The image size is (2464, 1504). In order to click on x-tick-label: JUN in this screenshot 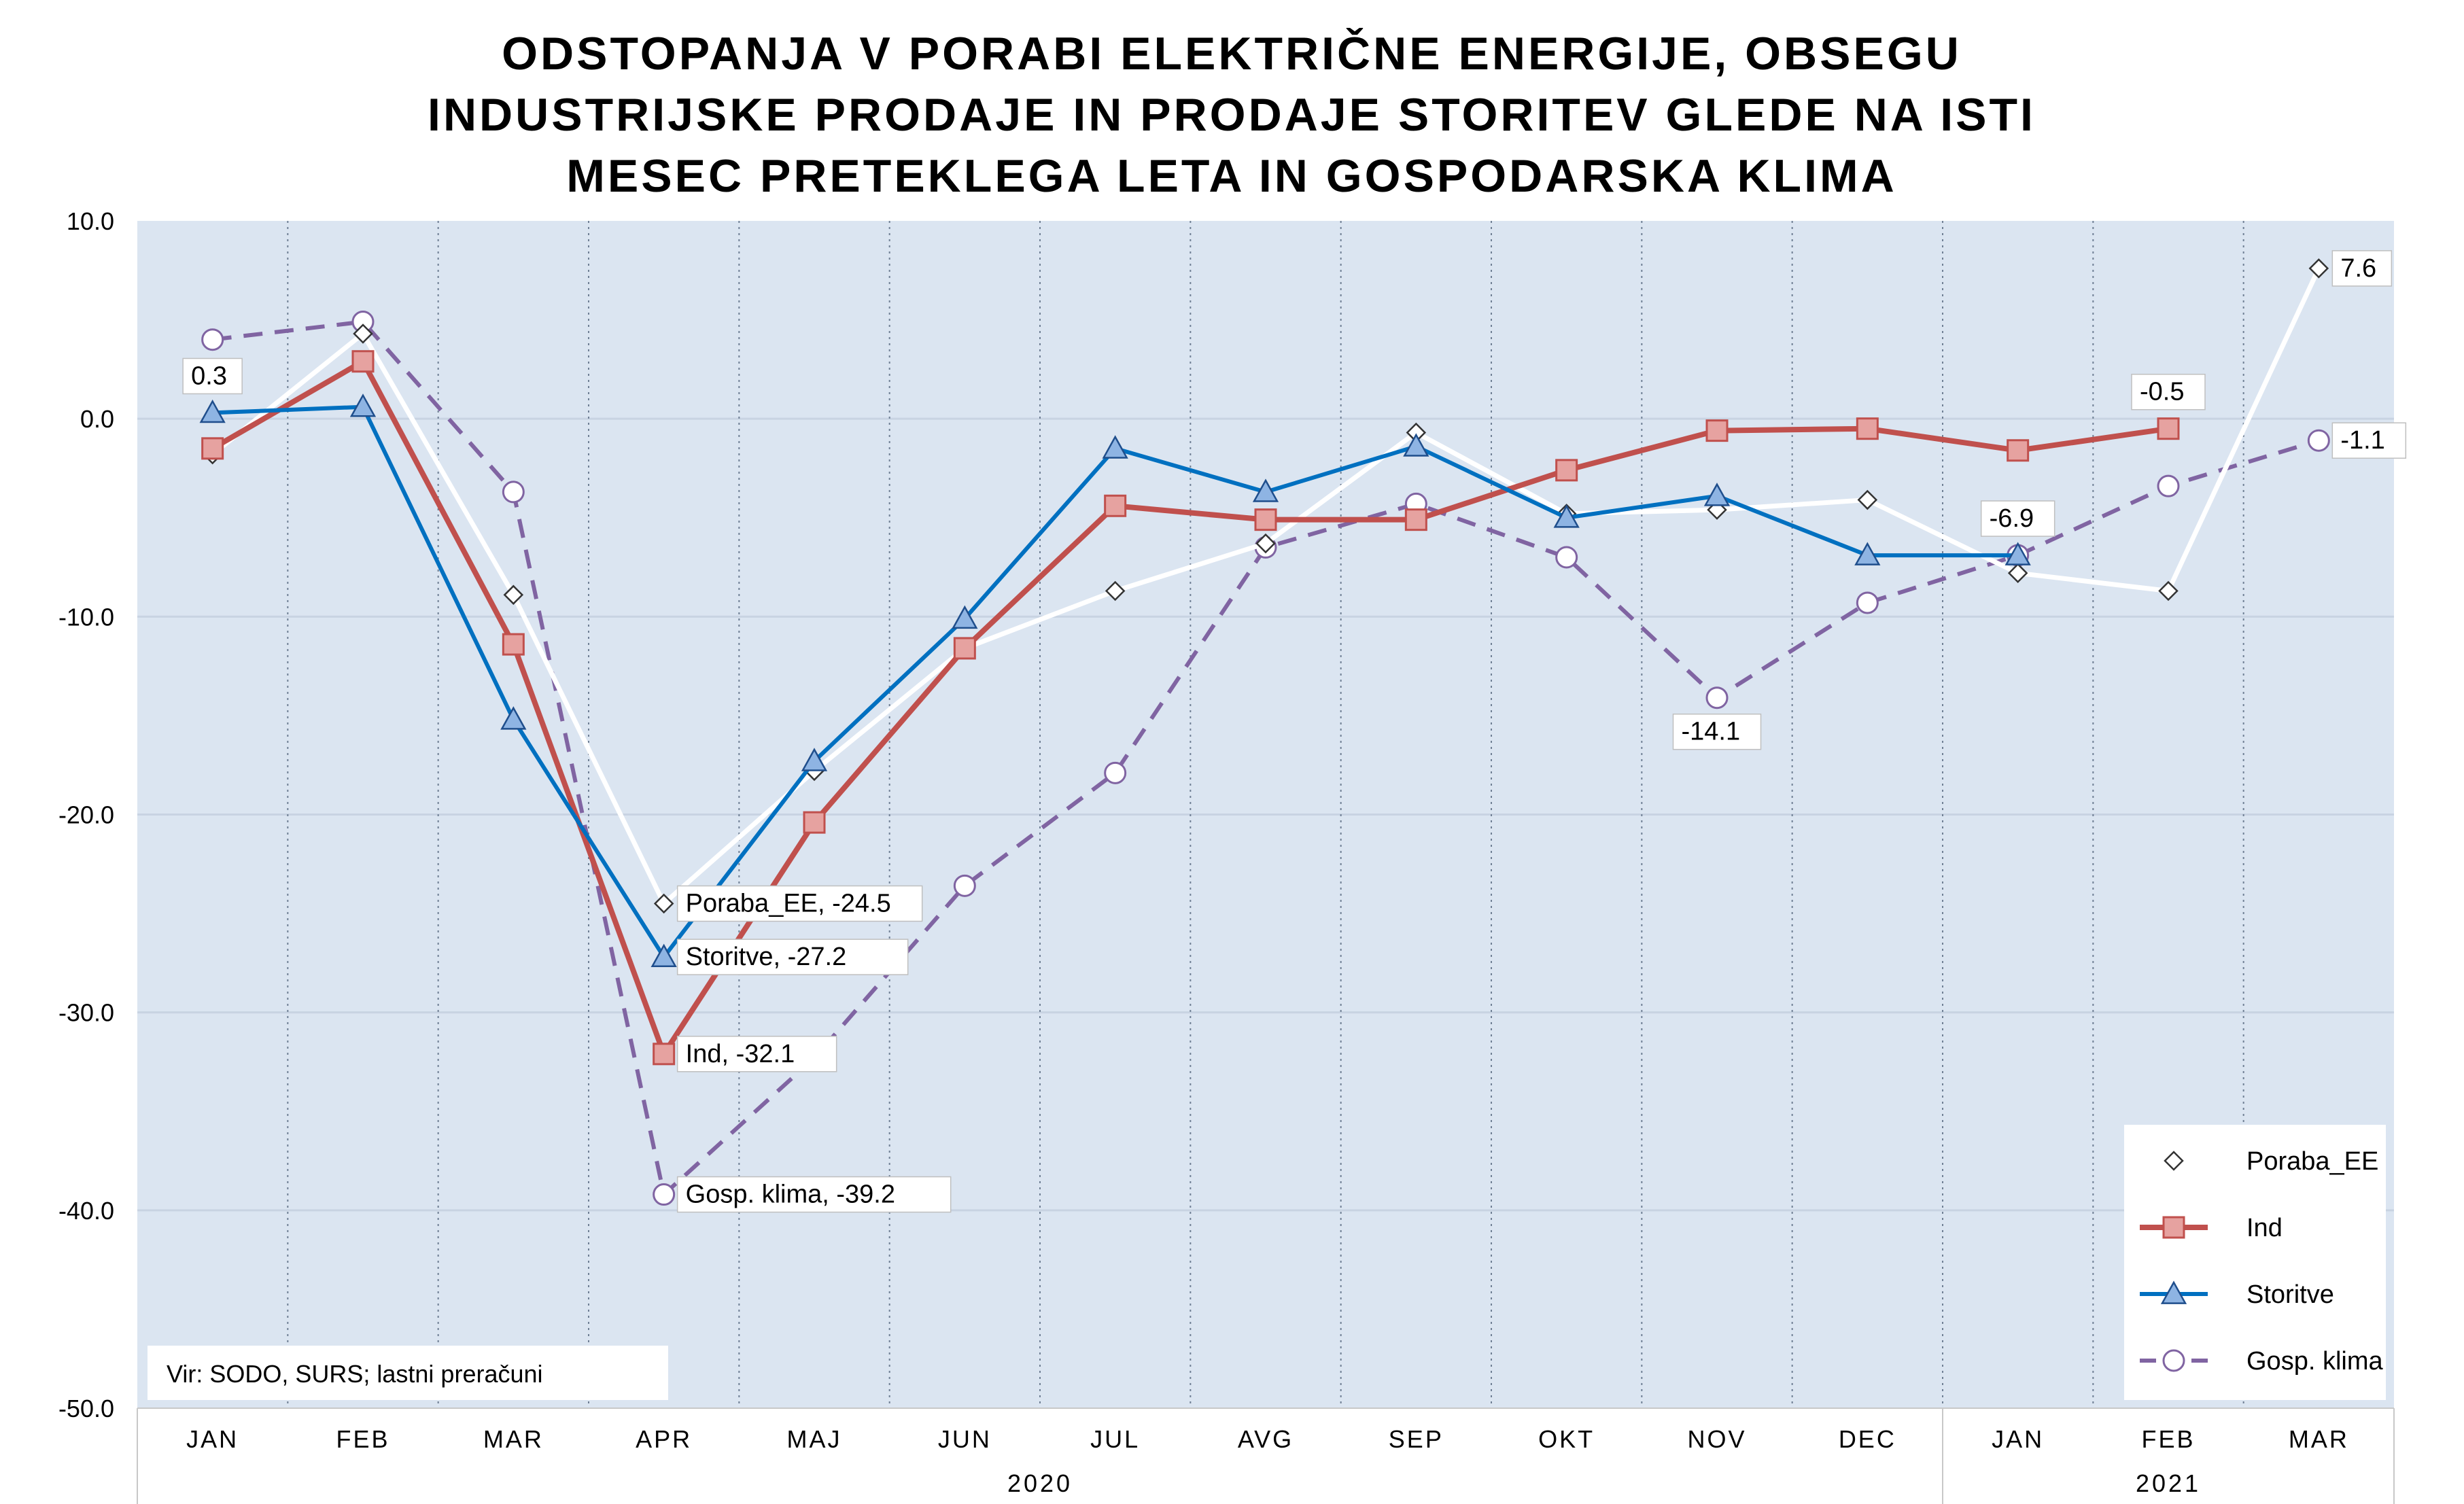, I will do `click(965, 1439)`.